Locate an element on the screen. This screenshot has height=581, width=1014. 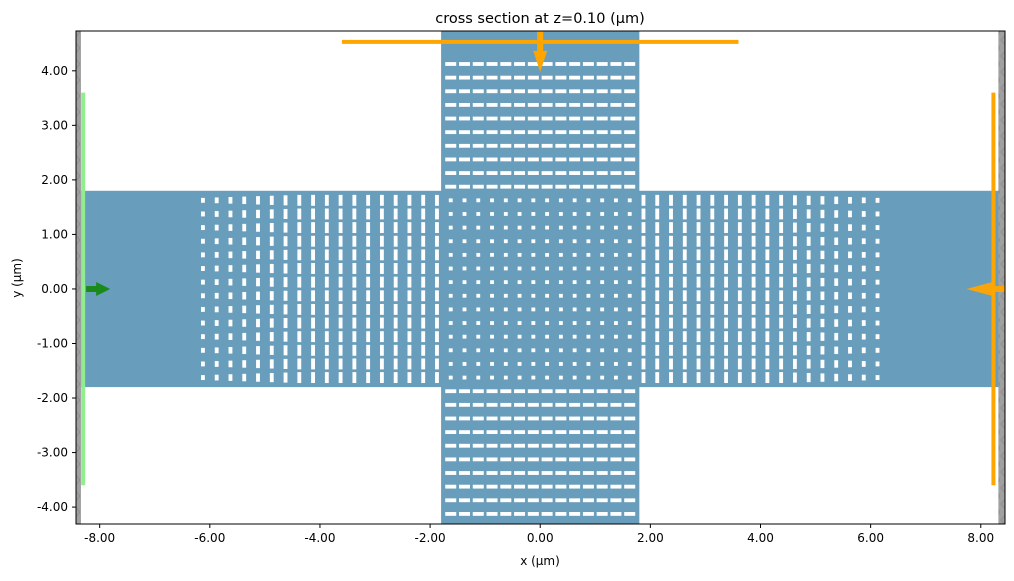
y-tick-label: -4.00 is located at coordinates (52, 507).